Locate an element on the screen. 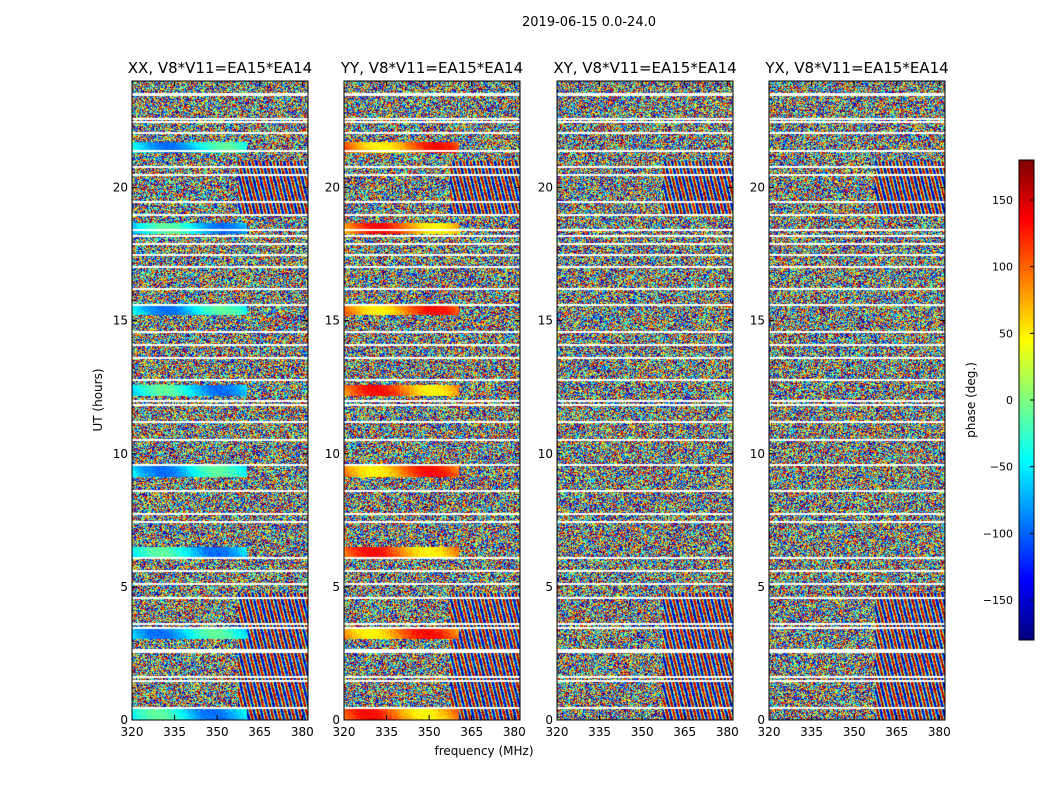  panel-2-frame is located at coordinates (432, 400).